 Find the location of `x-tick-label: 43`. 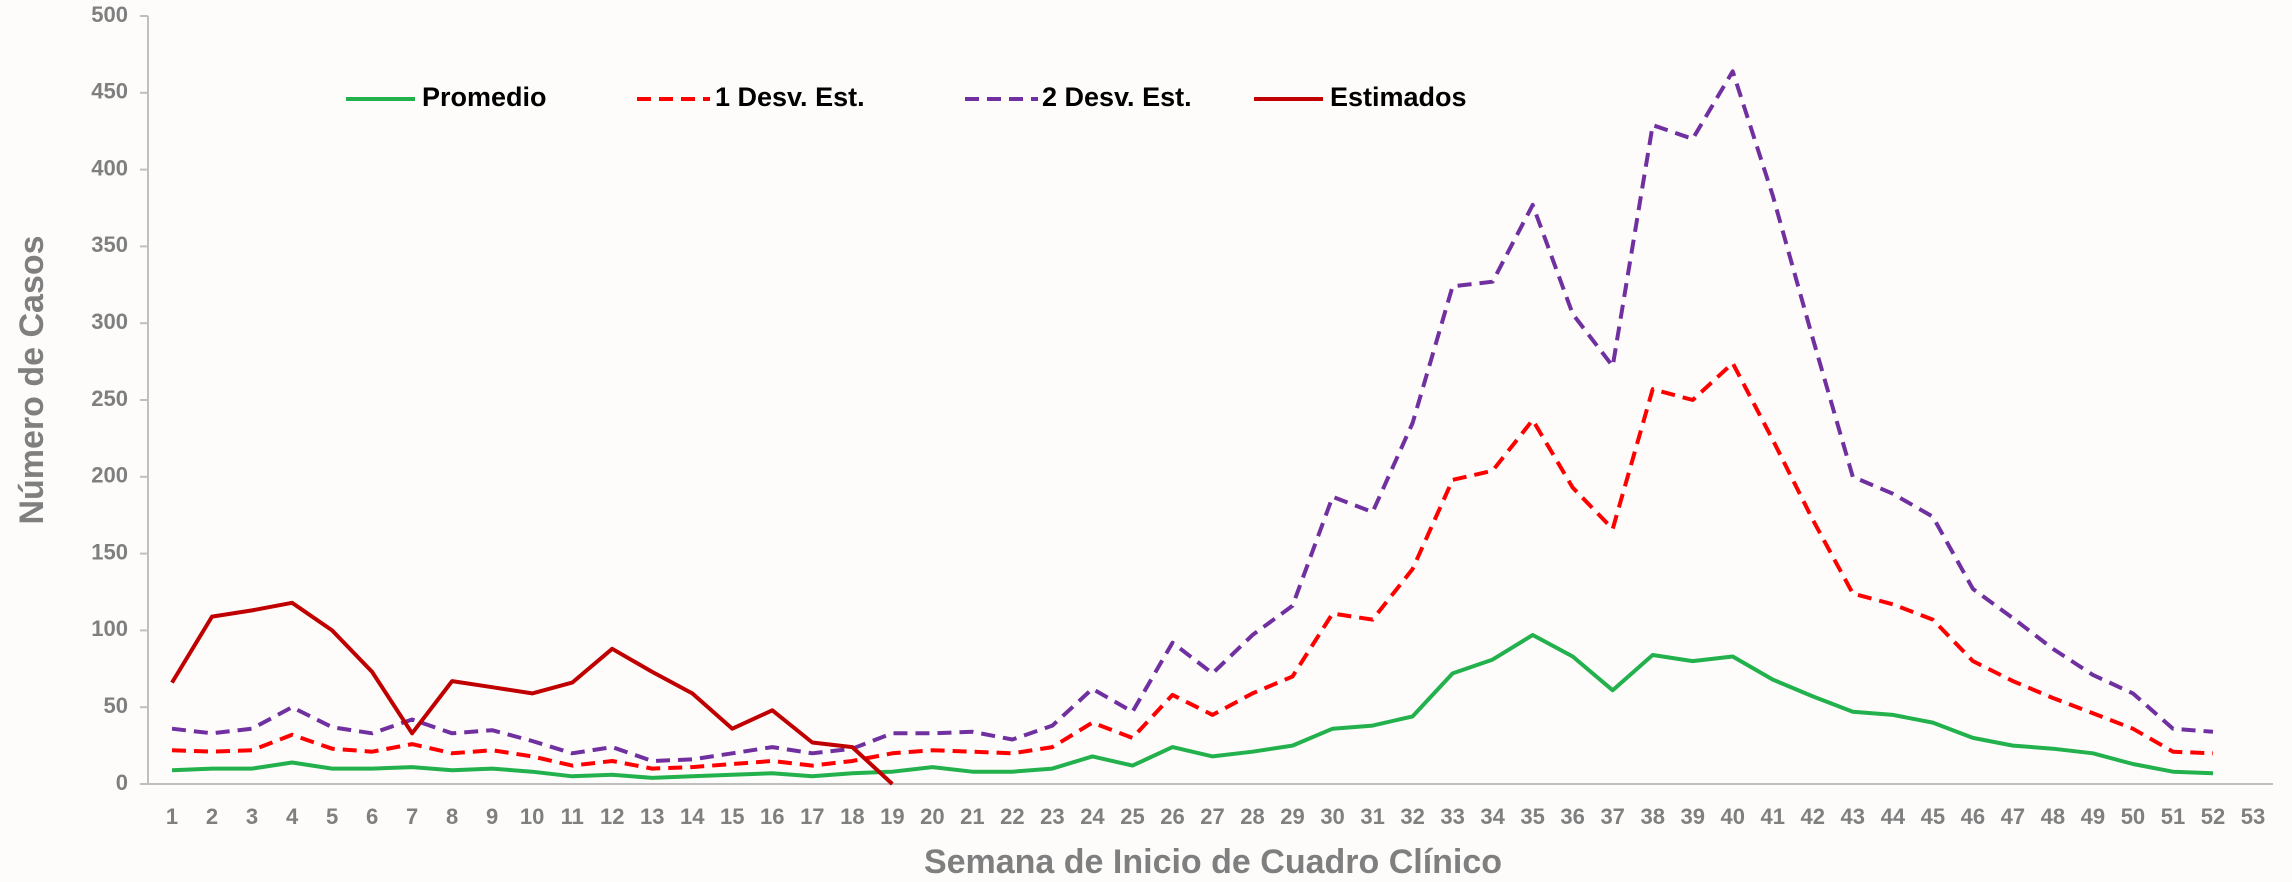

x-tick-label: 43 is located at coordinates (1853, 816).